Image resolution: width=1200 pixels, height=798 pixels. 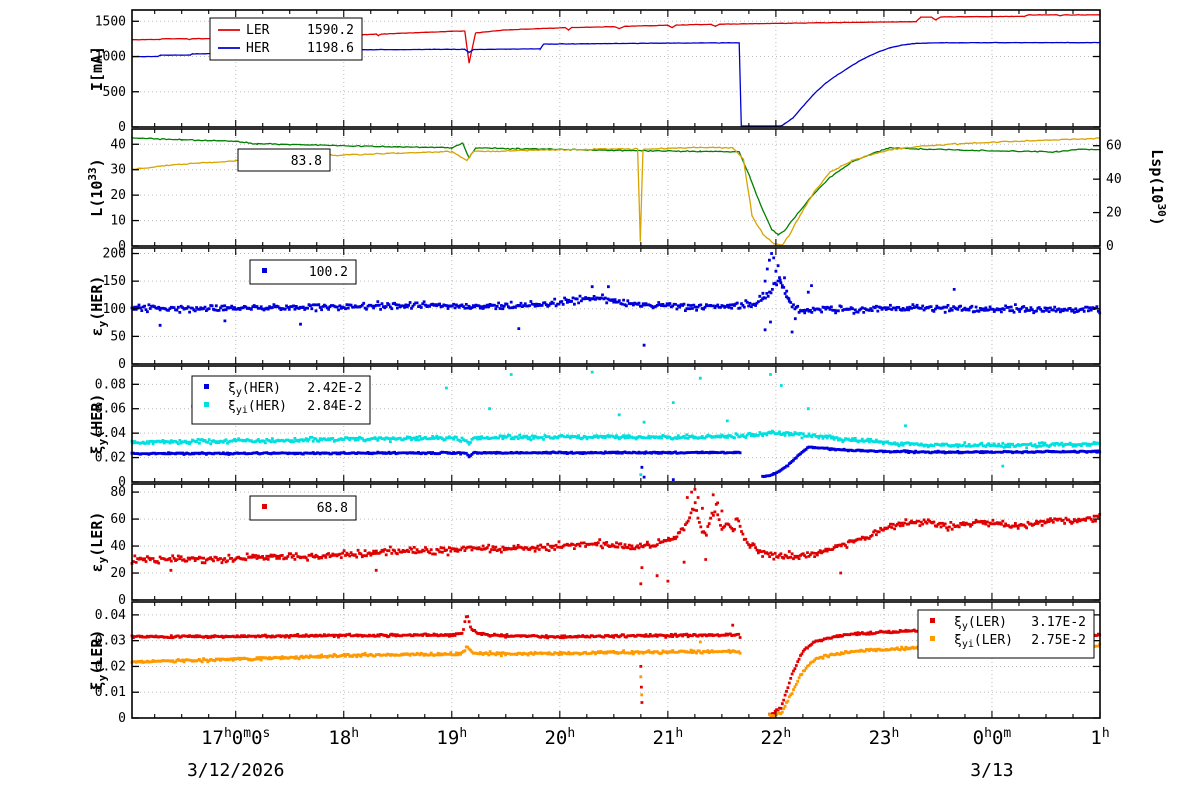 I want to click on legend-current: LER 1590.2 HER 1198.6, so click(x=286, y=39).